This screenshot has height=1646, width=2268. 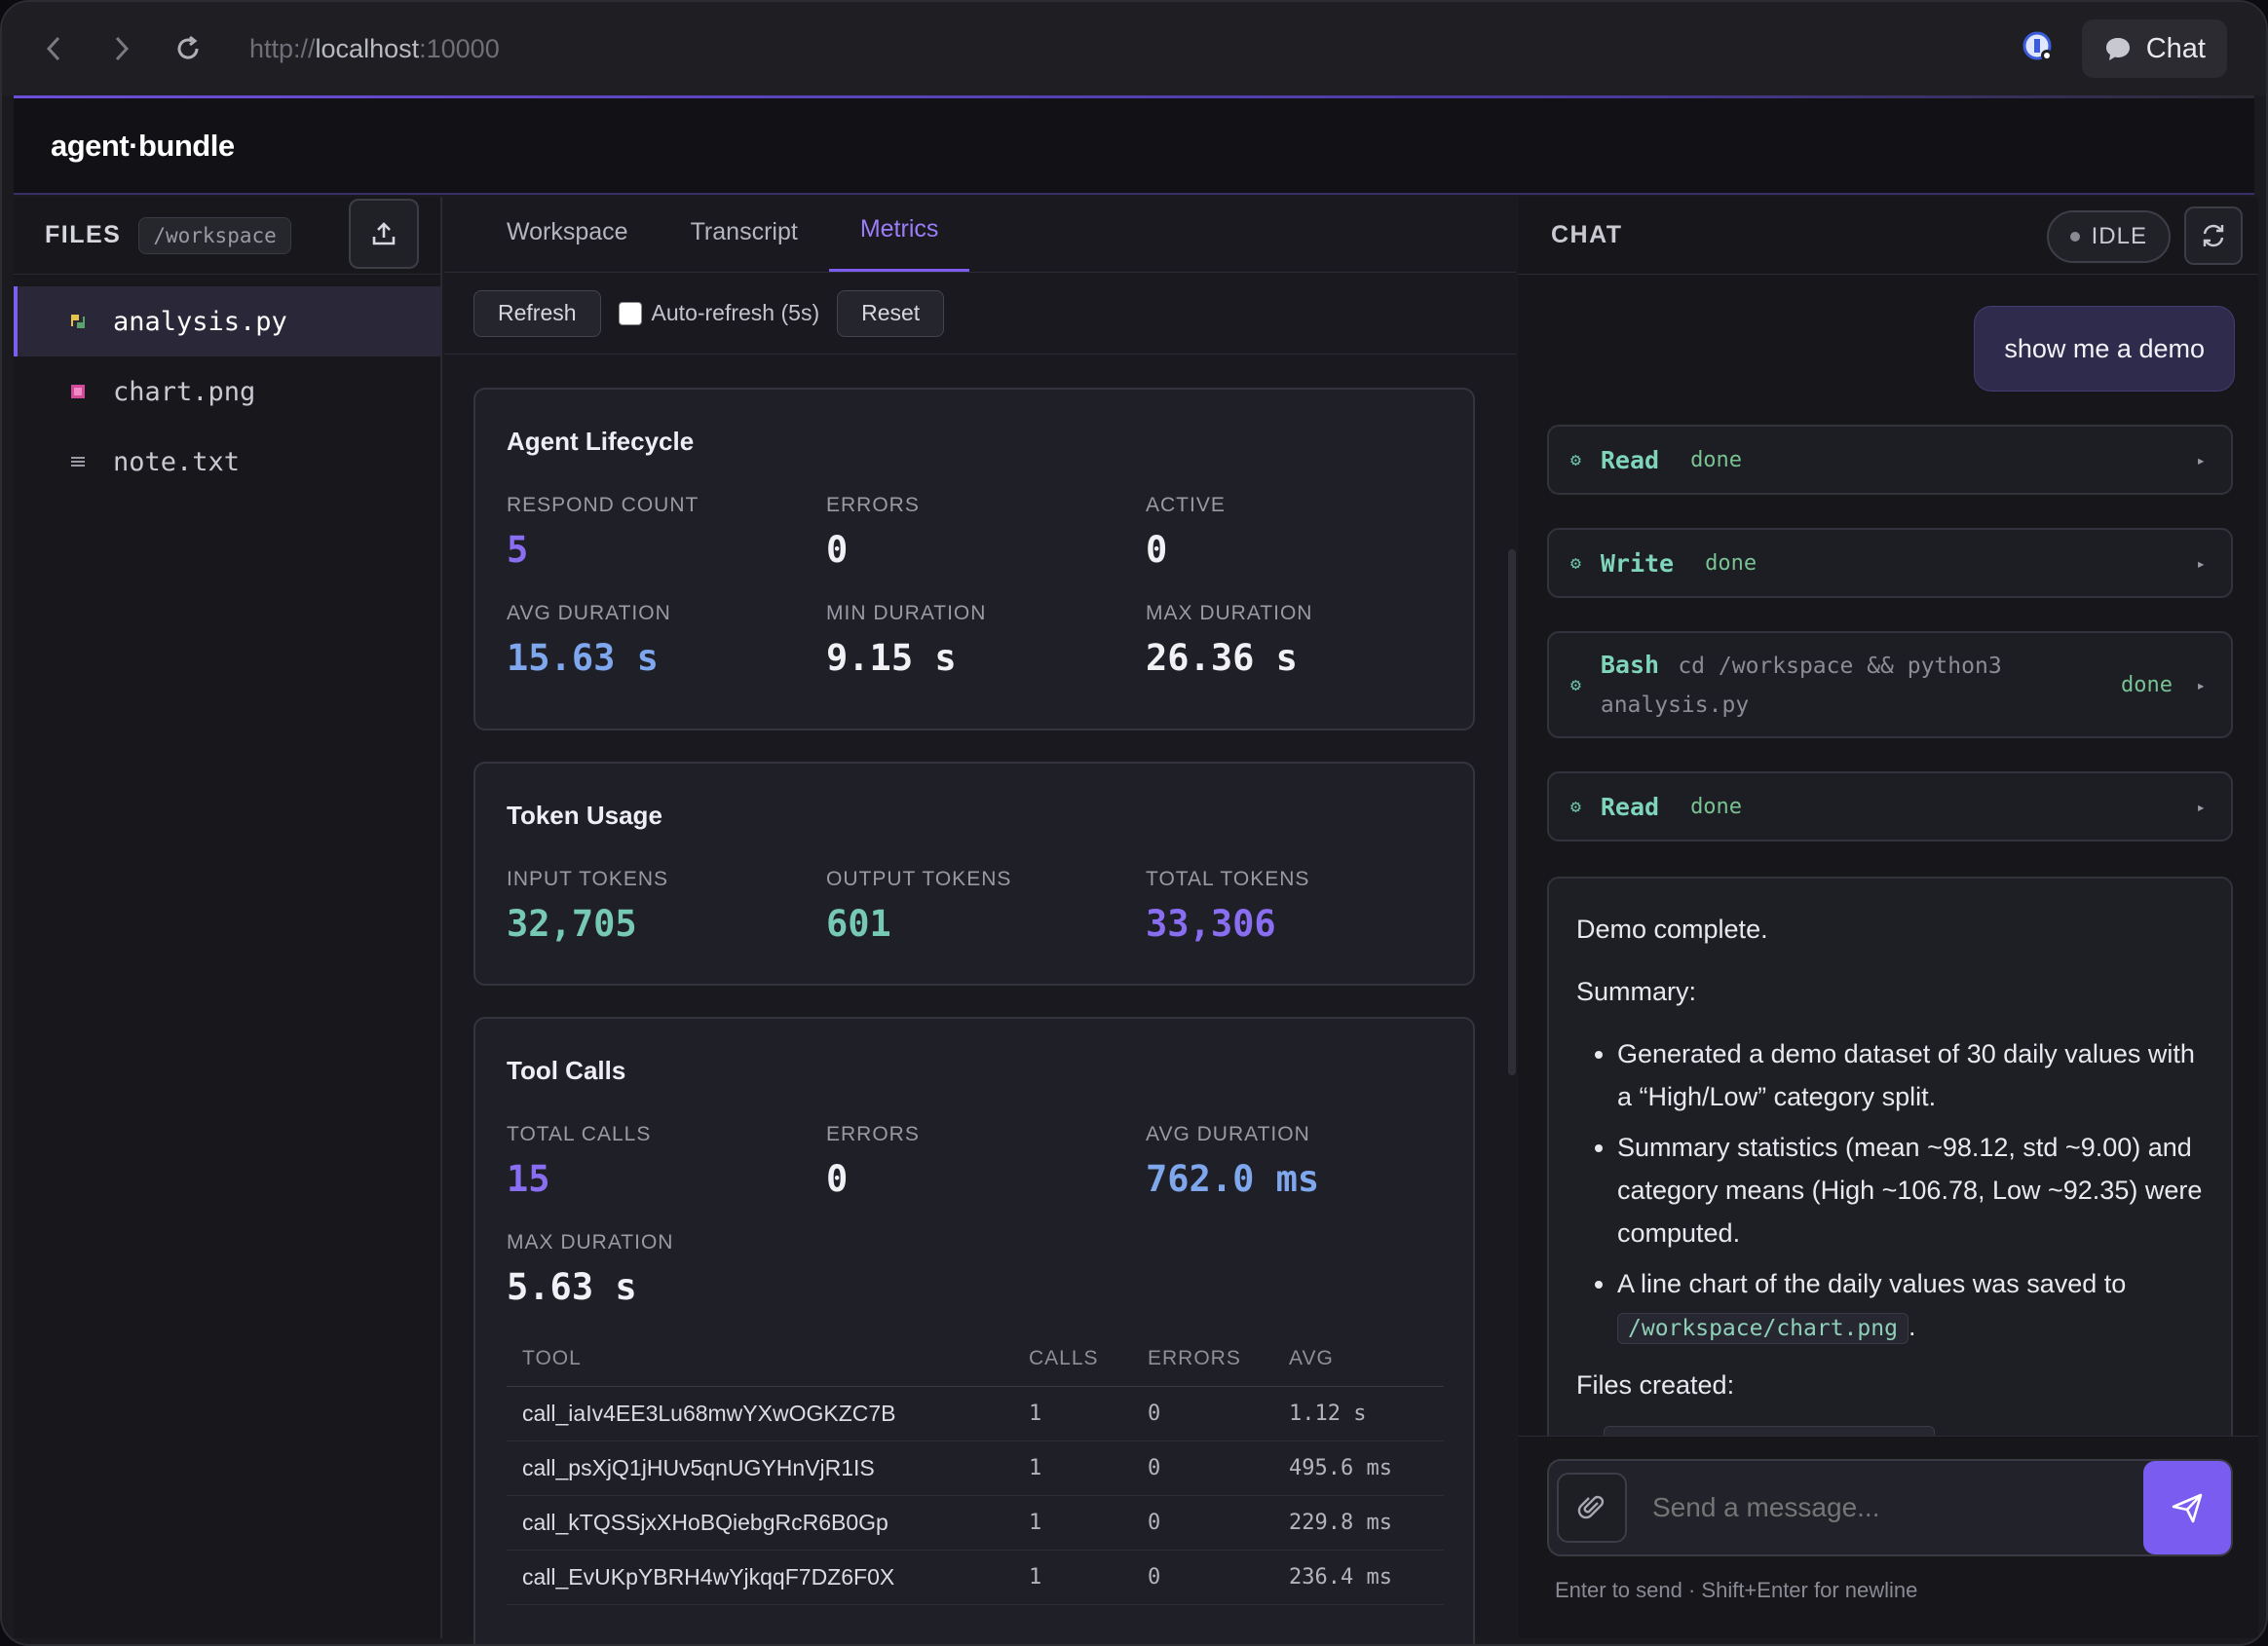 What do you see at coordinates (986, 1161) in the screenshot?
I see `tool-errors-metric: ERRORS 0` at bounding box center [986, 1161].